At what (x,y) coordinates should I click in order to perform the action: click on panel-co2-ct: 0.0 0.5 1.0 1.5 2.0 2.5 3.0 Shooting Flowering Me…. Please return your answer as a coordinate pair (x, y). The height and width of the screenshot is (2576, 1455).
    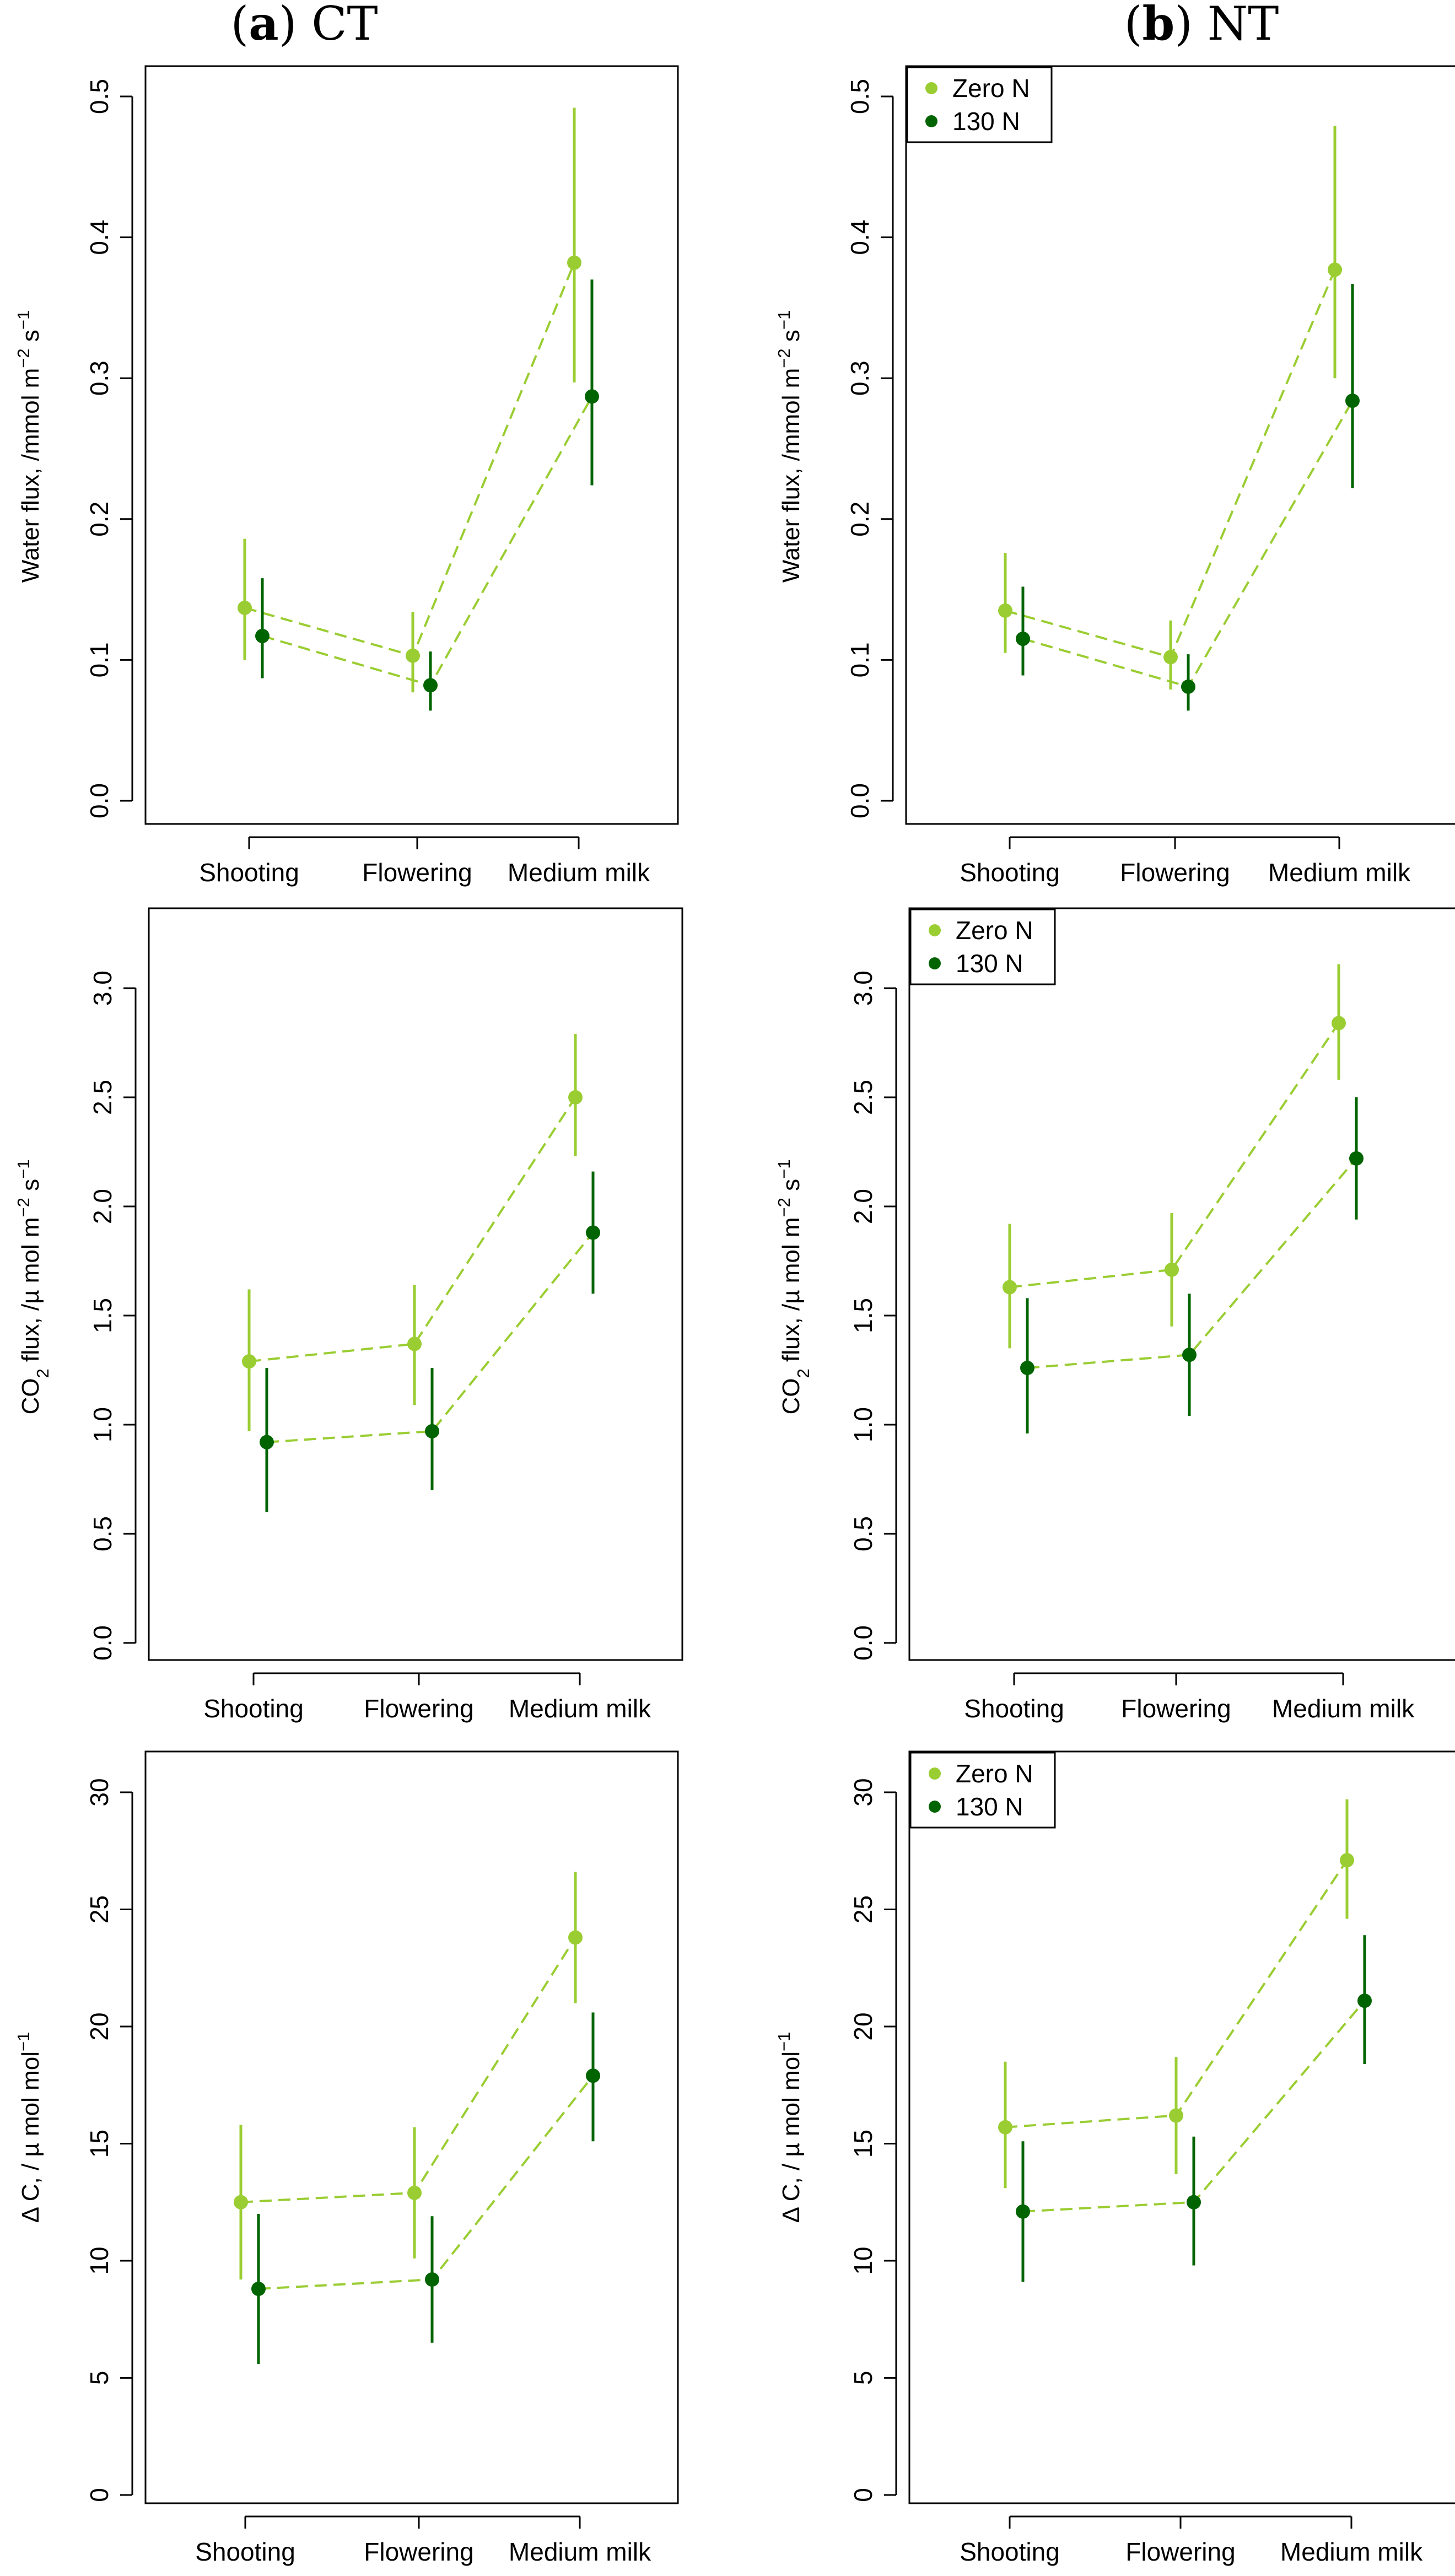
    Looking at the image, I should click on (386, 1315).